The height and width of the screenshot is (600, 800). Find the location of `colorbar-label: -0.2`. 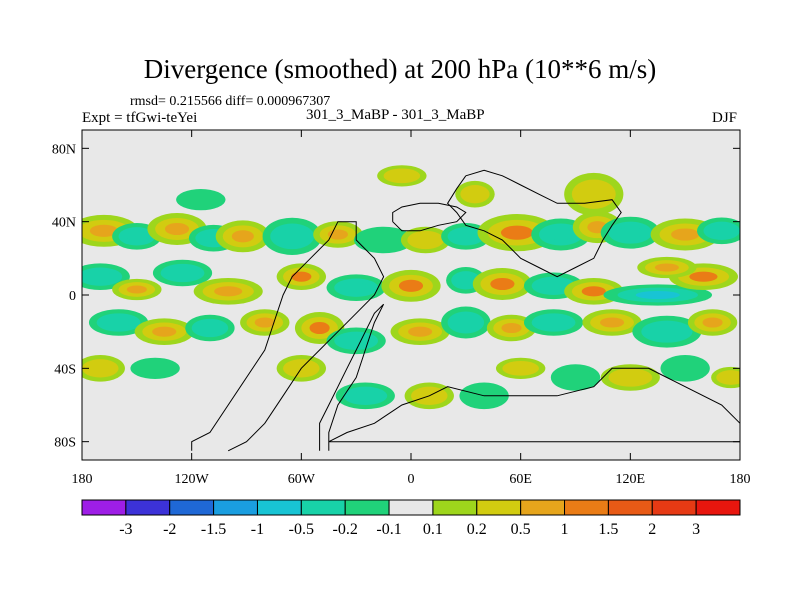

colorbar-label: -0.2 is located at coordinates (345, 529).